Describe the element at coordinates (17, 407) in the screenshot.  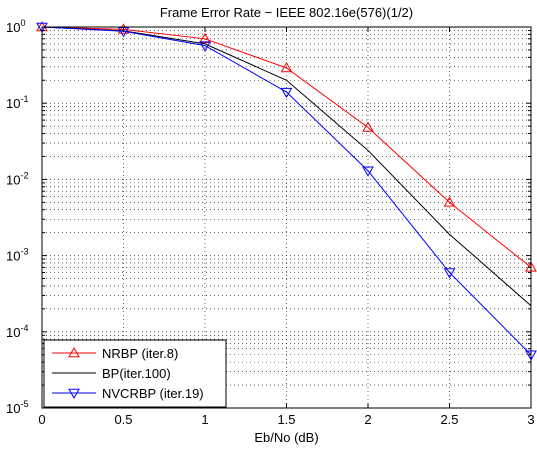
I see `y-tick-label: 10⁻⁵` at that location.